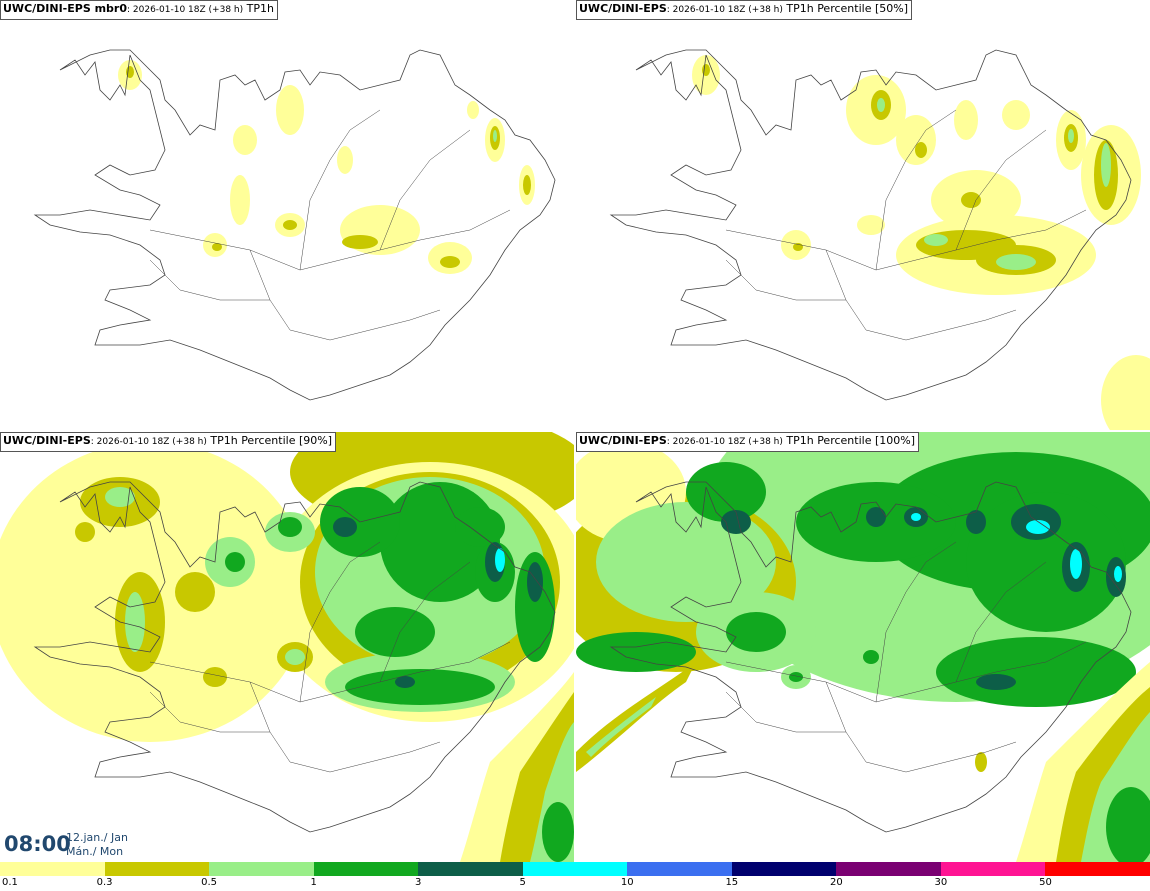  Describe the element at coordinates (313, 882) in the screenshot. I see `legend-label: 1` at that location.